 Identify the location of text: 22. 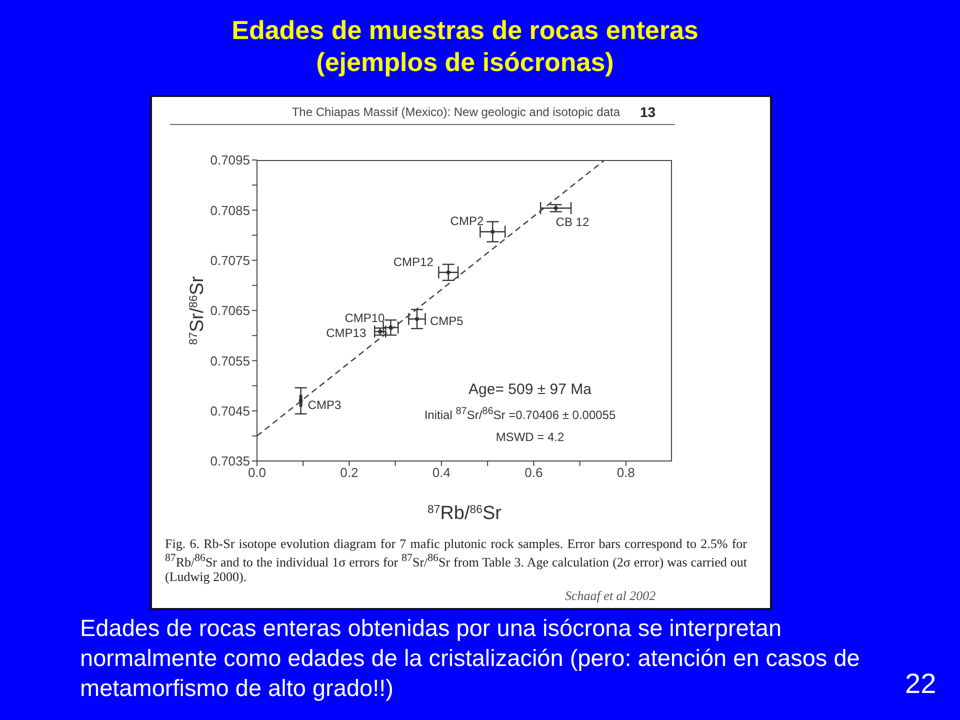
(921, 684).